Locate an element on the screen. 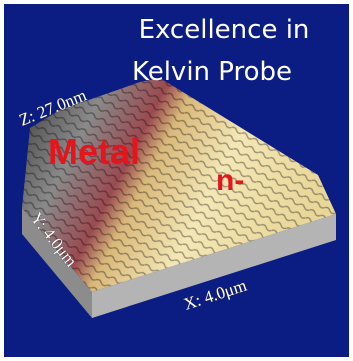  region-label: n- is located at coordinates (230, 180).